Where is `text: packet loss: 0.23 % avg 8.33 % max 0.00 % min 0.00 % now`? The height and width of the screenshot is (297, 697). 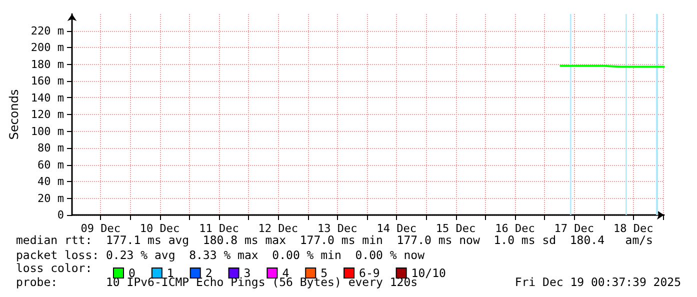
text: packet loss: 0.23 % avg 8.33 % max 0.00 % min 0.00 % now is located at coordinates (220, 255).